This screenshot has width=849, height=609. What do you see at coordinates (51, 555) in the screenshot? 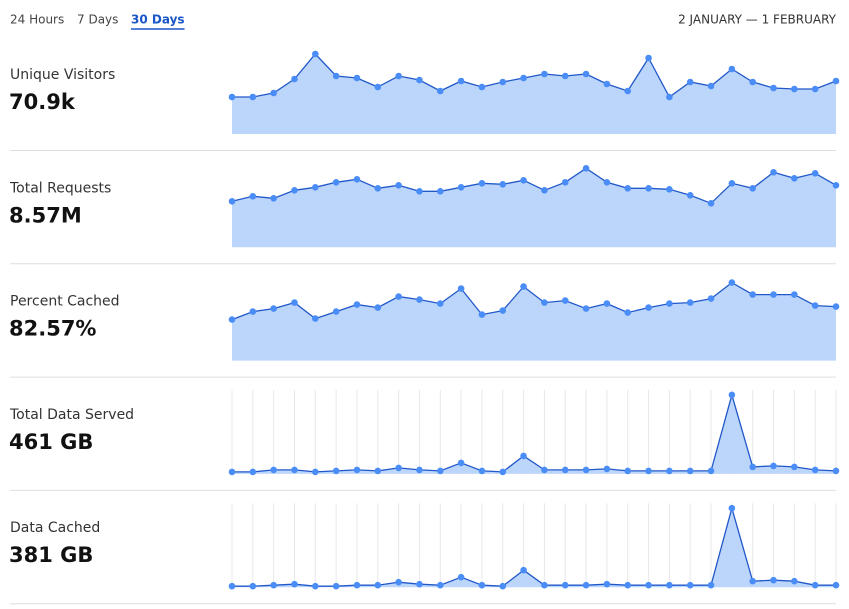
I see `metric-value: 381 GB` at bounding box center [51, 555].